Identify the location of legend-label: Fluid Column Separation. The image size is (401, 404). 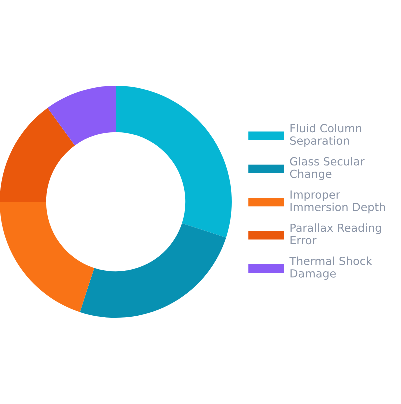
(326, 136).